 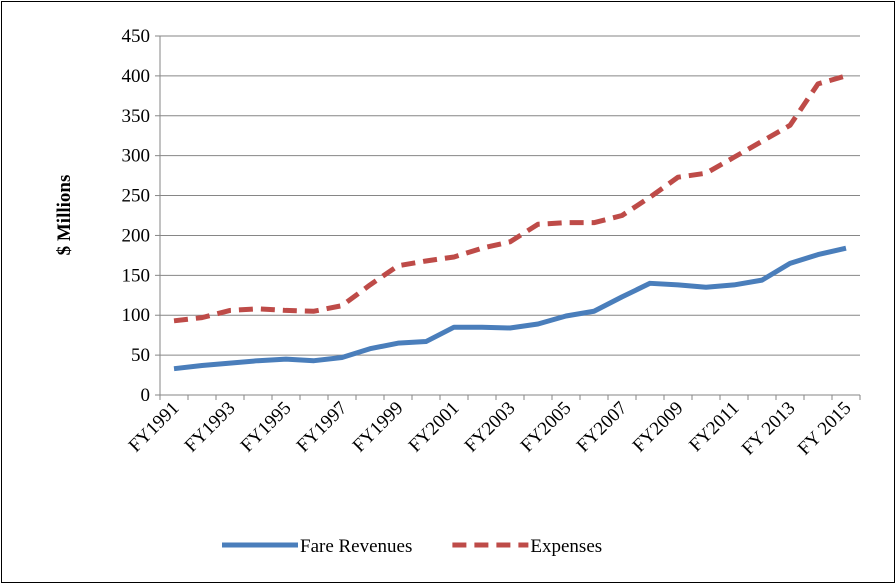 I want to click on y-tick-label: 0, so click(x=146, y=395).